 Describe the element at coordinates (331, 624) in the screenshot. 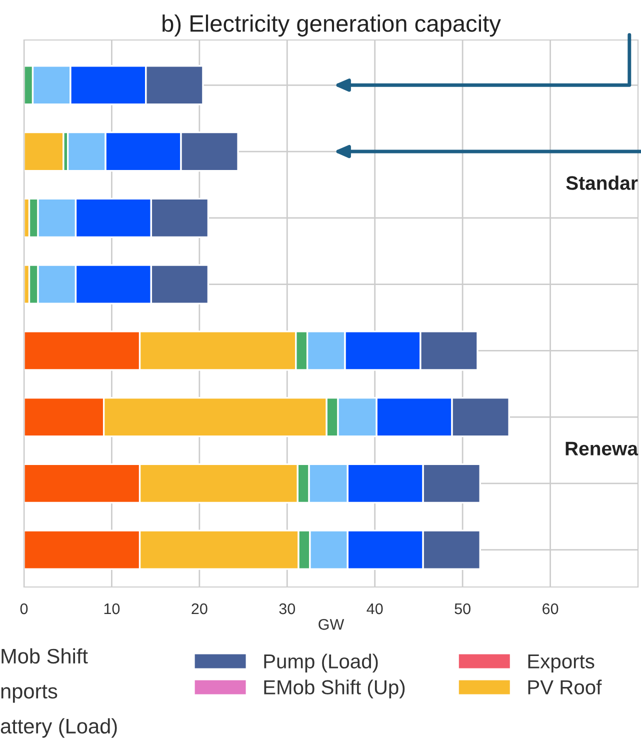

I see `x-axis-title: GW` at that location.